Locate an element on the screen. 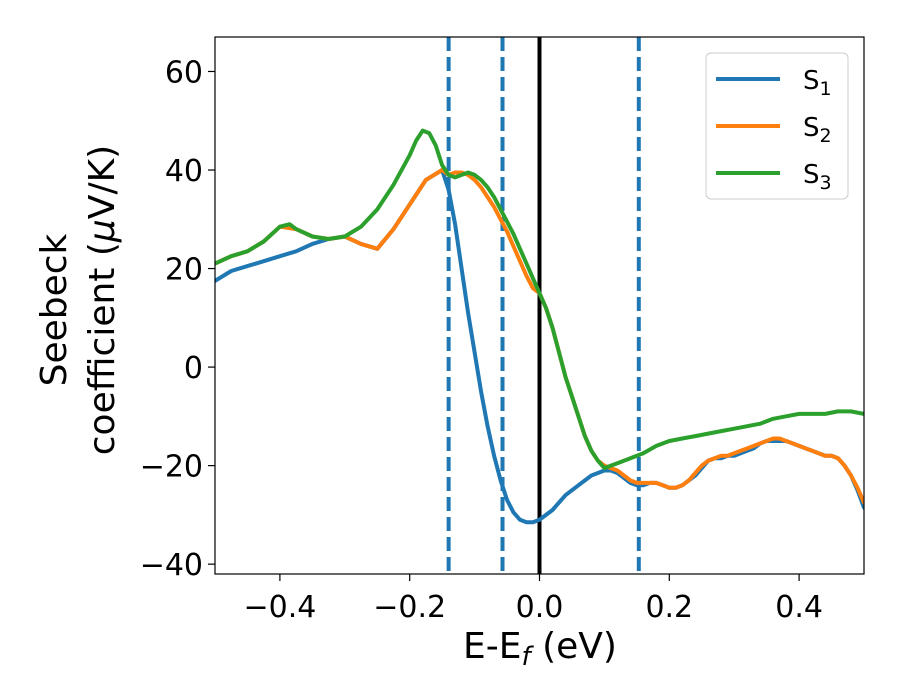 Image resolution: width=900 pixels, height=700 pixels. y-axis-label: Seebeck coefficient (μV/K) is located at coordinates (78, 300).